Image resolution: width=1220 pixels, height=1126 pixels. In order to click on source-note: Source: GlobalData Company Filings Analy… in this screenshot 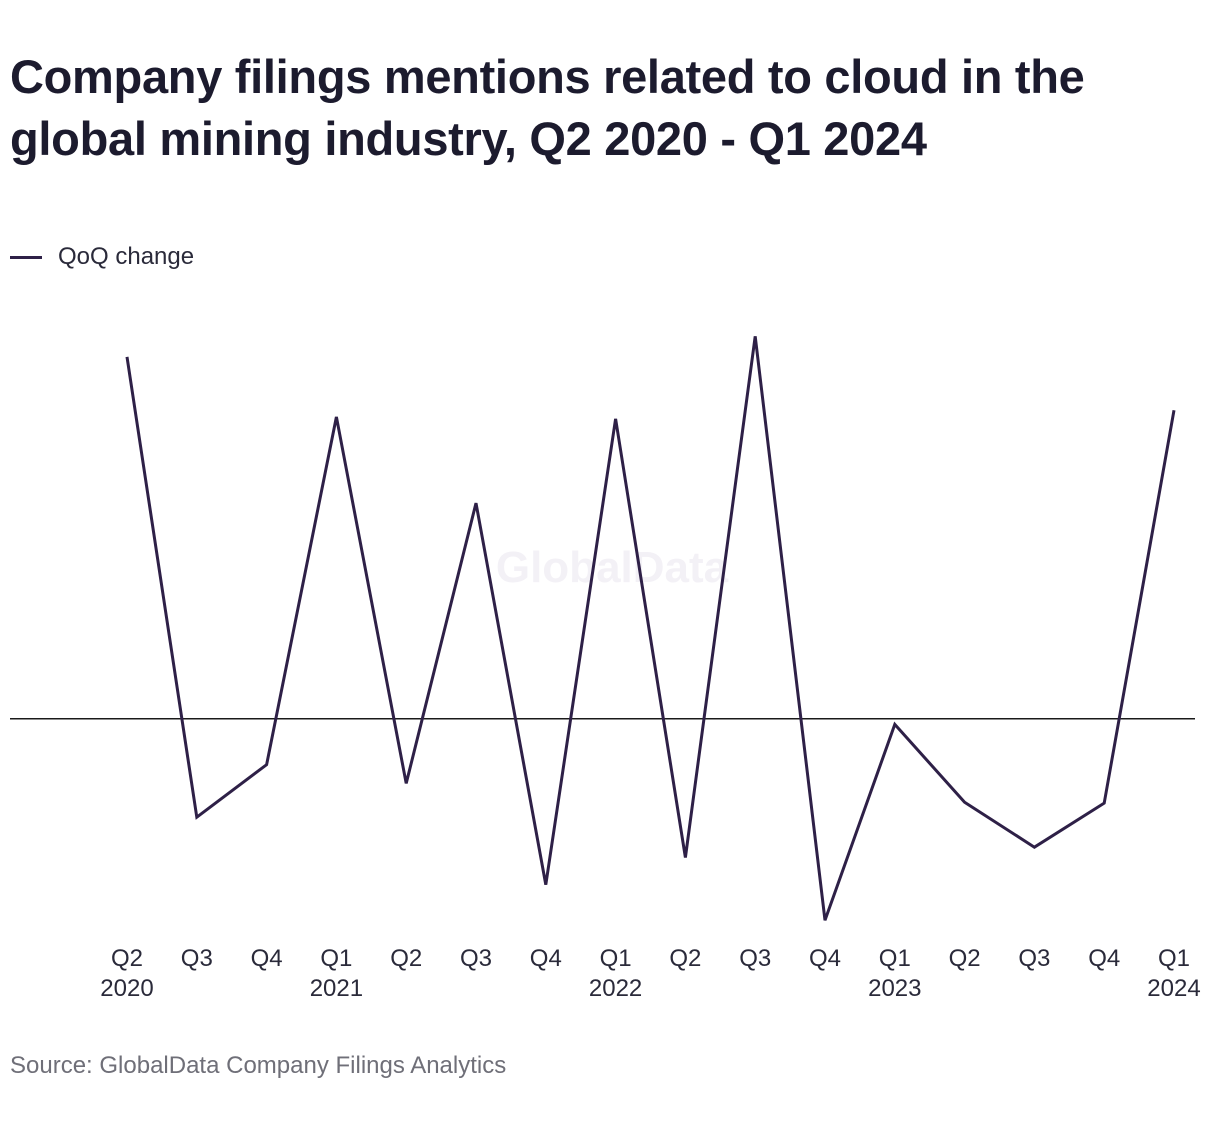, I will do `click(258, 1065)`.